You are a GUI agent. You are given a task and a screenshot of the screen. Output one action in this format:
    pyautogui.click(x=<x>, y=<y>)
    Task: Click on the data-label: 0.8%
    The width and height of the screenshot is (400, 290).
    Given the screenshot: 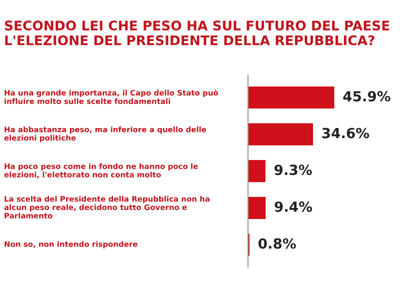 What is the action you would take?
    pyautogui.click(x=277, y=243)
    